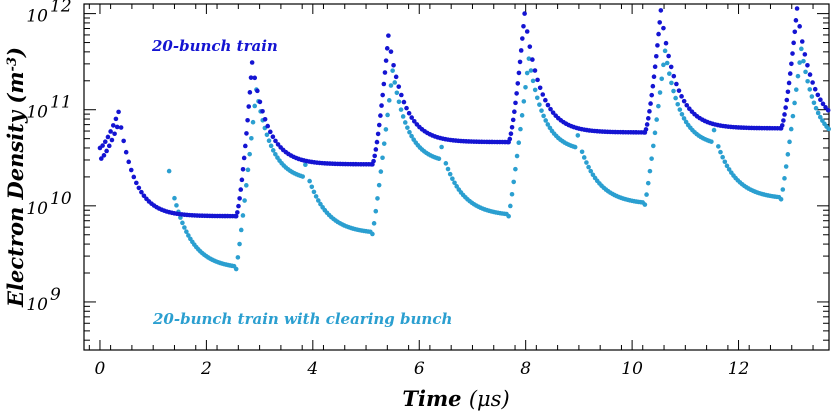 This screenshot has height=414, width=831. What do you see at coordinates (489, 399) in the screenshot?
I see `x-axis-title-unit: (μs)` at bounding box center [489, 399].